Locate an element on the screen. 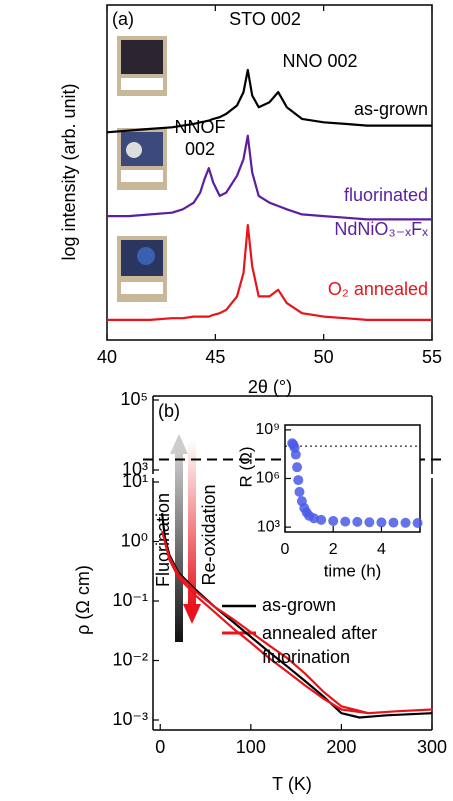 Image resolution: width=453 pixels, height=801 pixels. series-label: as-grown is located at coordinates (391, 109).